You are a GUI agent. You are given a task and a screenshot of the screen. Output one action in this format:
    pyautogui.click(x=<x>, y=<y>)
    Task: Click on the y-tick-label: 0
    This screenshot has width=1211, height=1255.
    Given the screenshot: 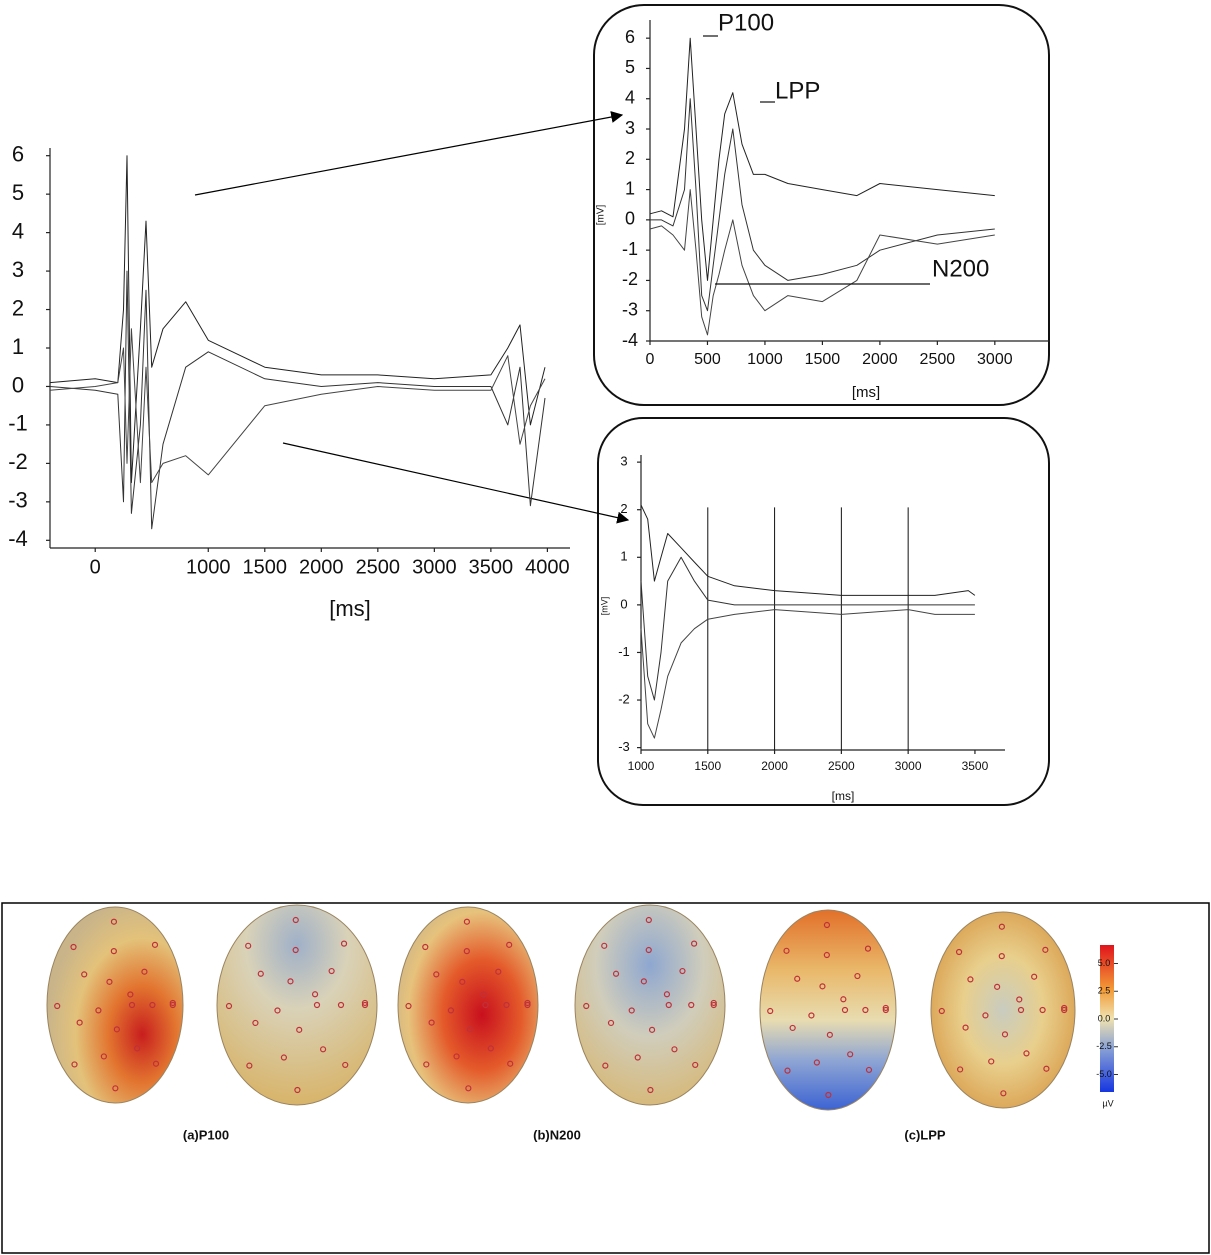 What is the action you would take?
    pyautogui.click(x=630, y=219)
    